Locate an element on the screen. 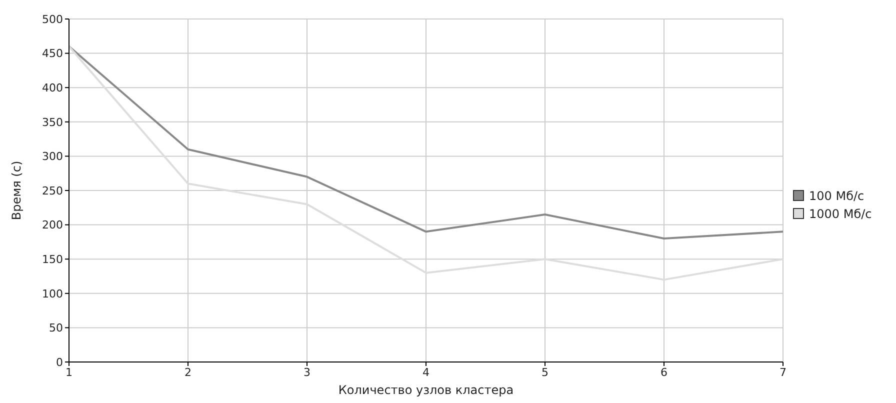  x-tick-label: 6 is located at coordinates (664, 372).